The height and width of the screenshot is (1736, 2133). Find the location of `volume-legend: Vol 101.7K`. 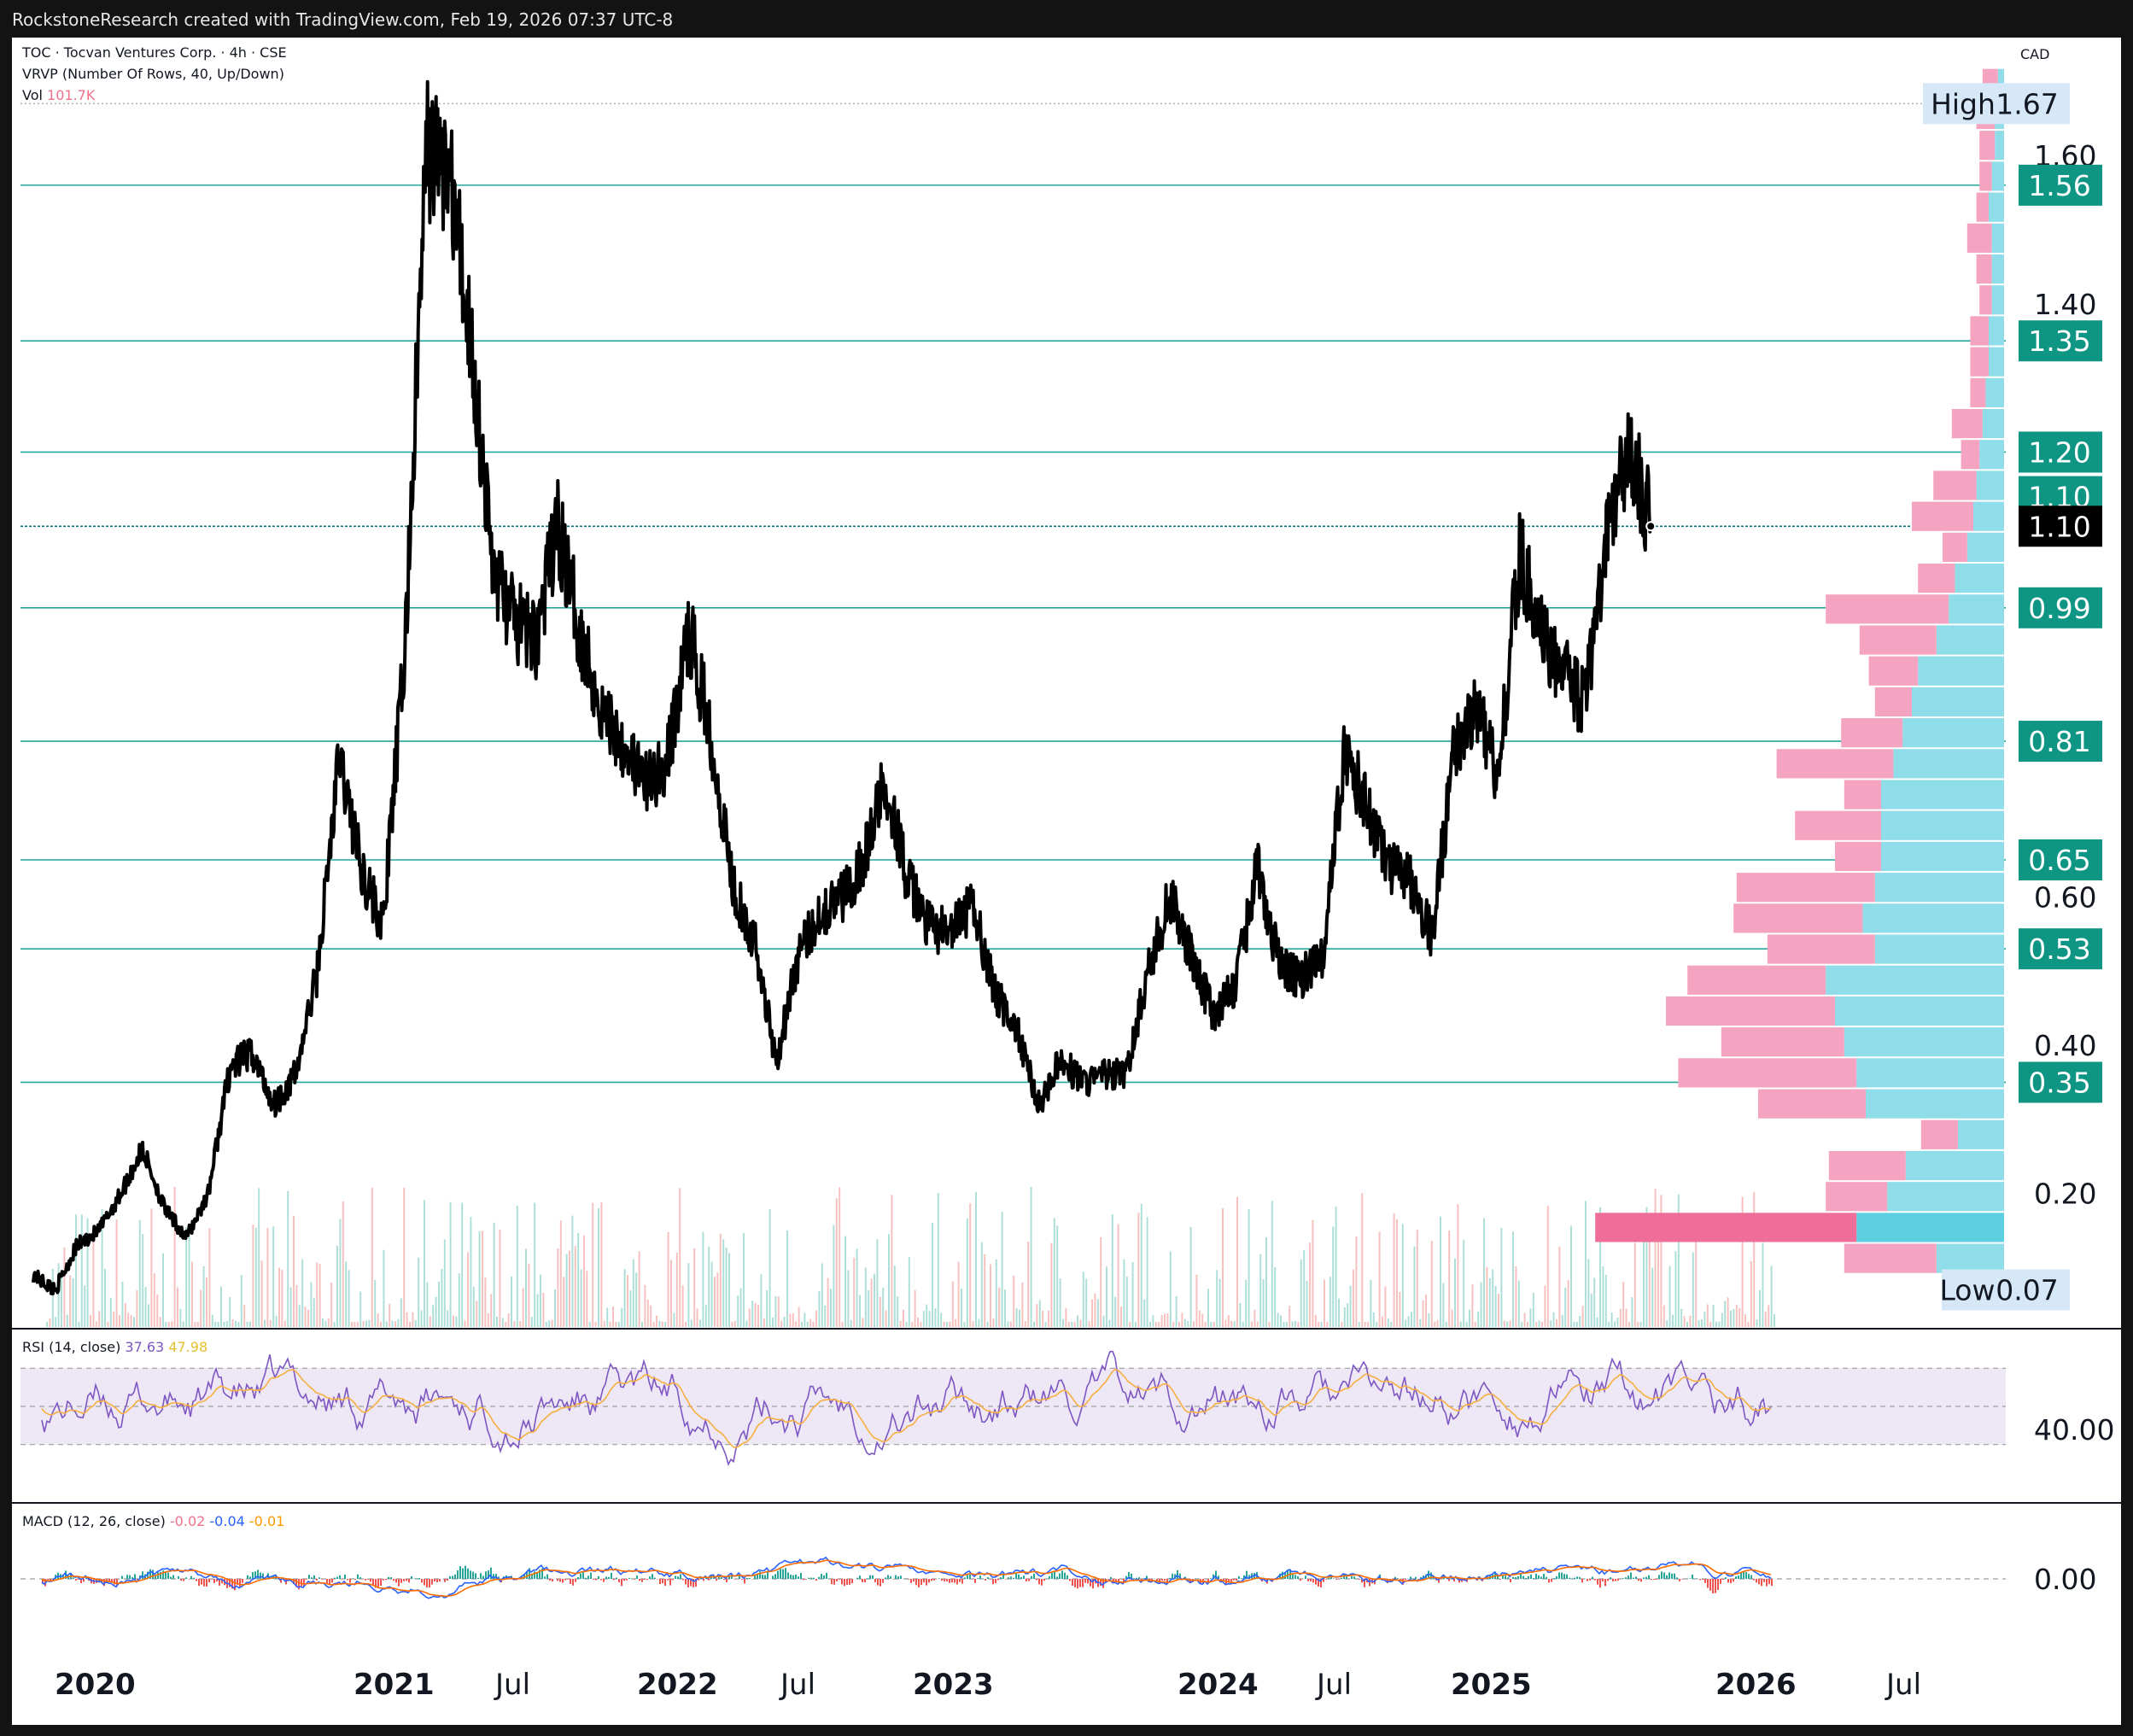

volume-legend: Vol 101.7K is located at coordinates (58, 95).